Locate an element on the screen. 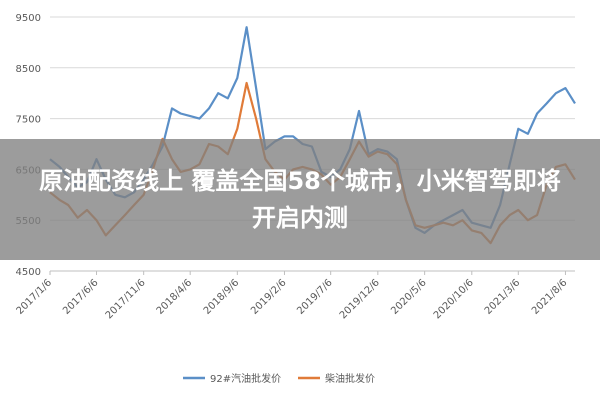 This screenshot has height=400, width=600. x-tick-label: 2017/11/6 is located at coordinates (126, 299).